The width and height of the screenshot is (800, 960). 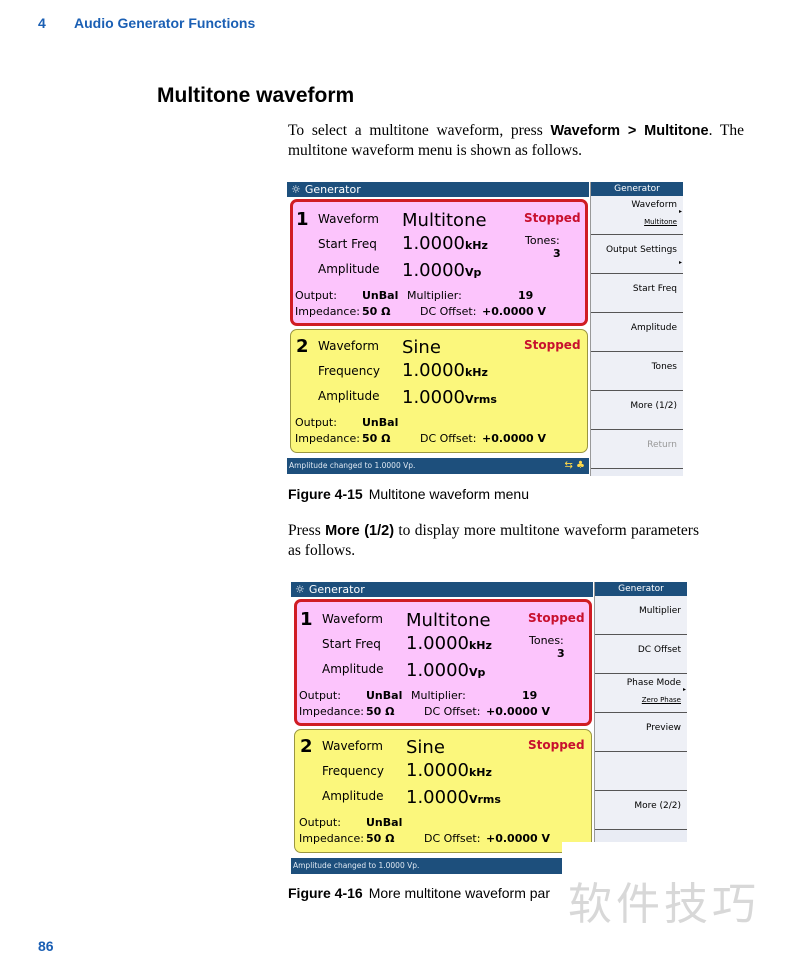 I want to click on submenu-arrow-icon: ▸, so click(x=684, y=689).